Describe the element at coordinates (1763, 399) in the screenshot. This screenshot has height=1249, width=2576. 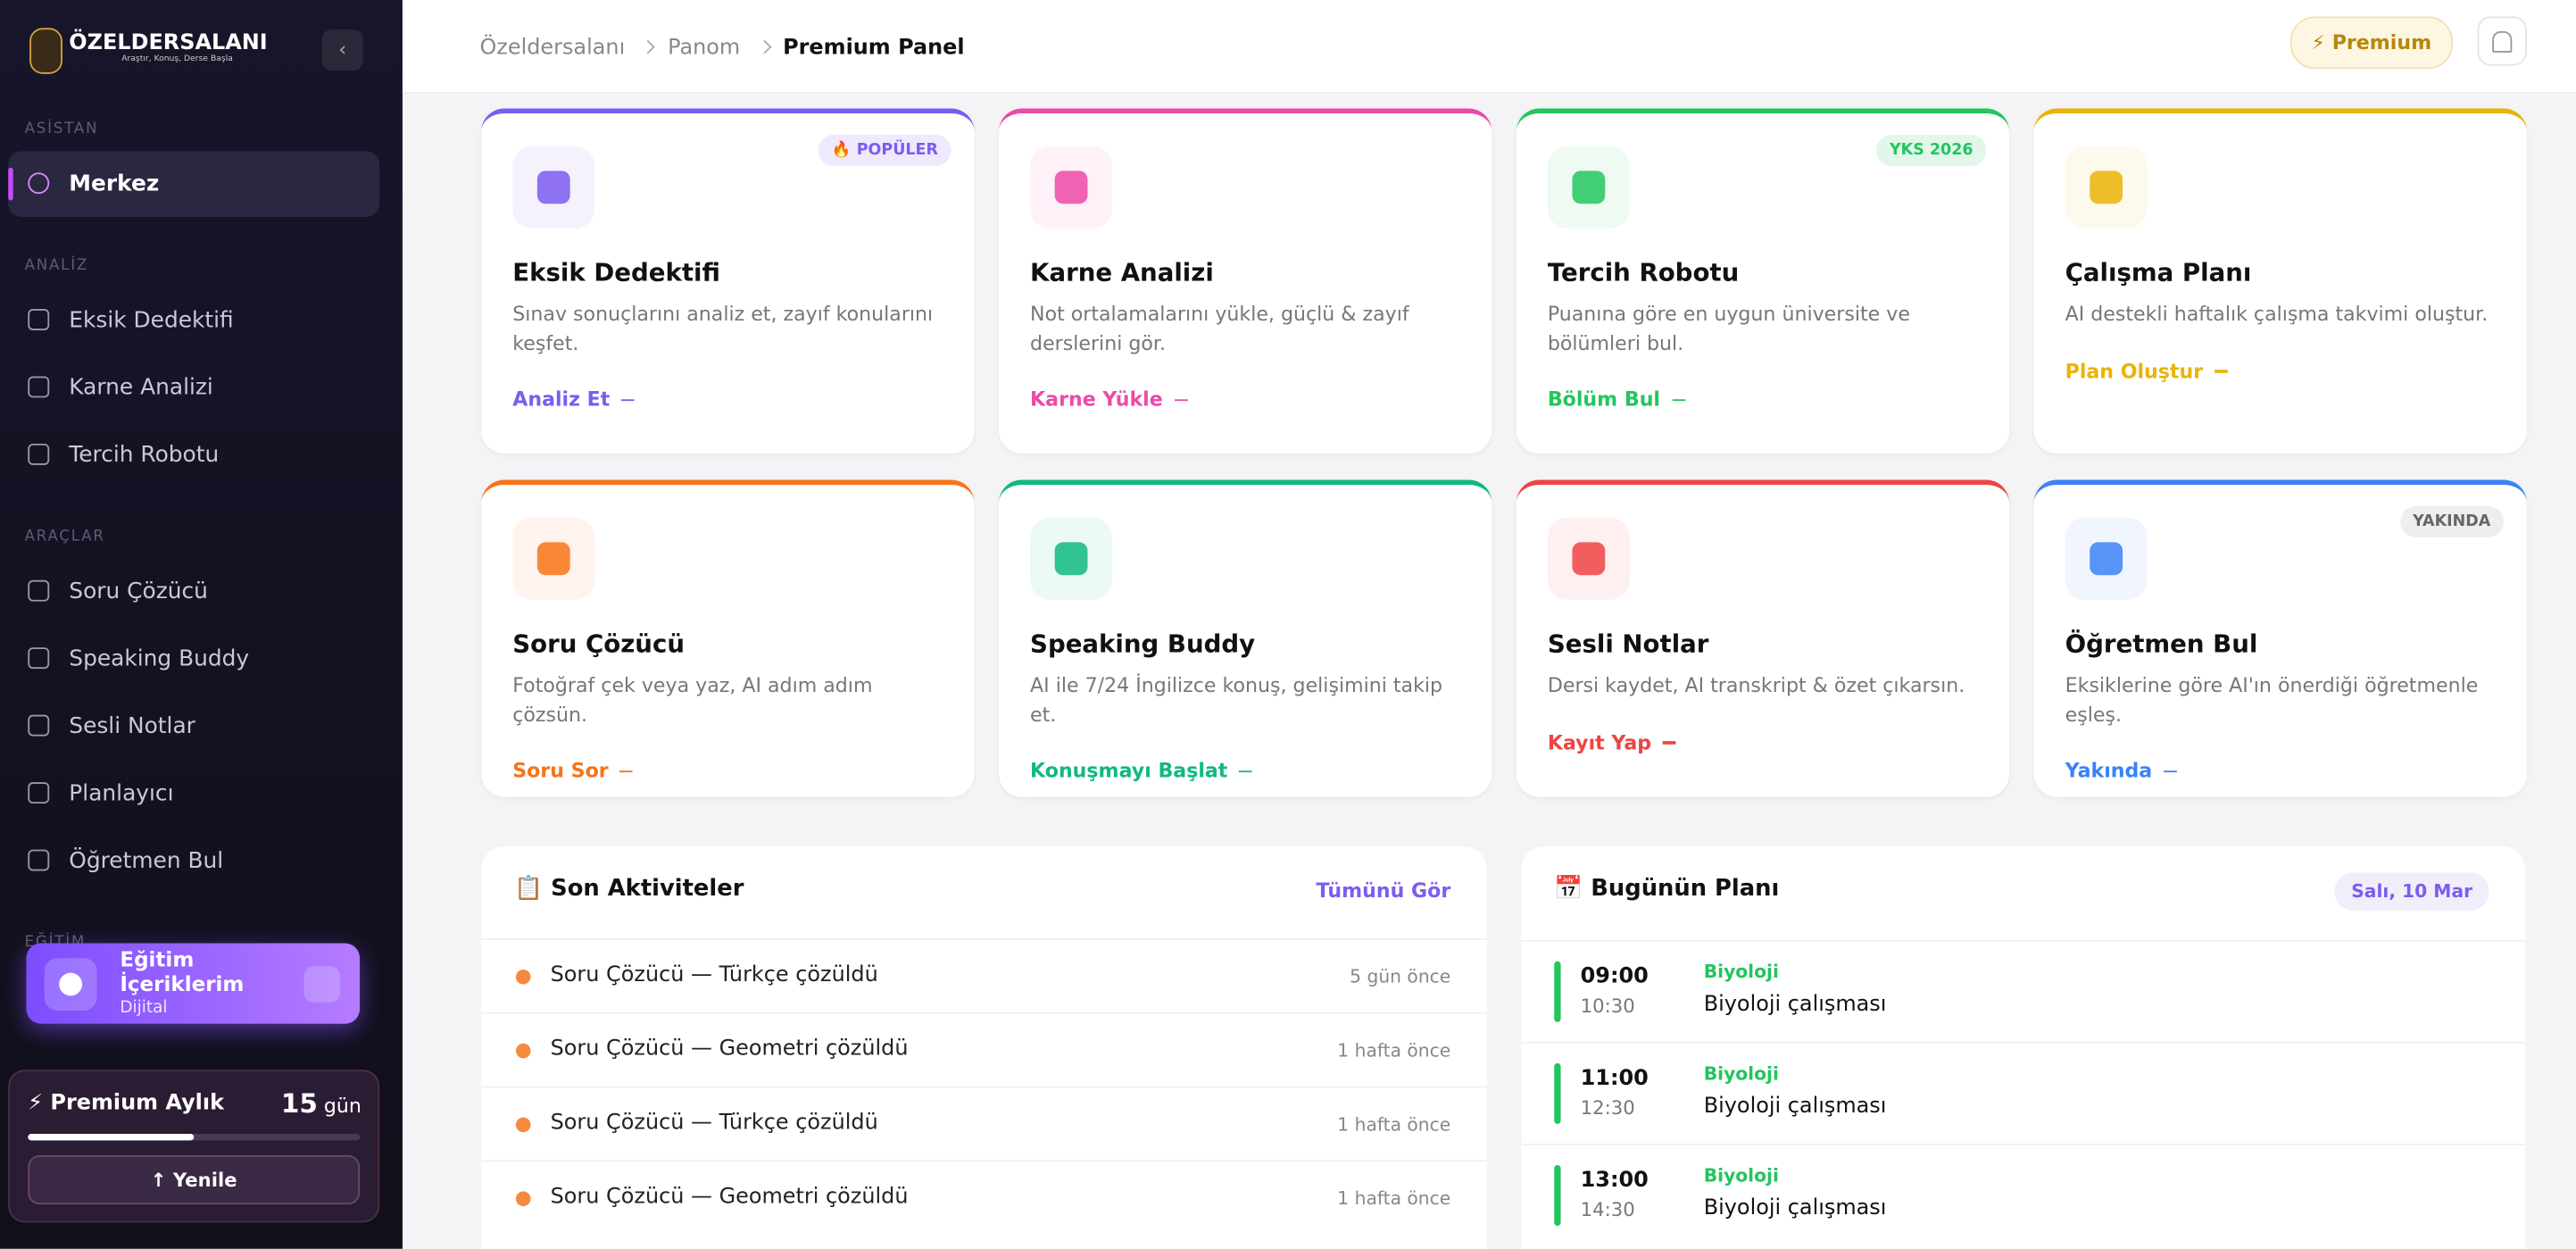
I see `card-action: Bölüm Bul` at that location.